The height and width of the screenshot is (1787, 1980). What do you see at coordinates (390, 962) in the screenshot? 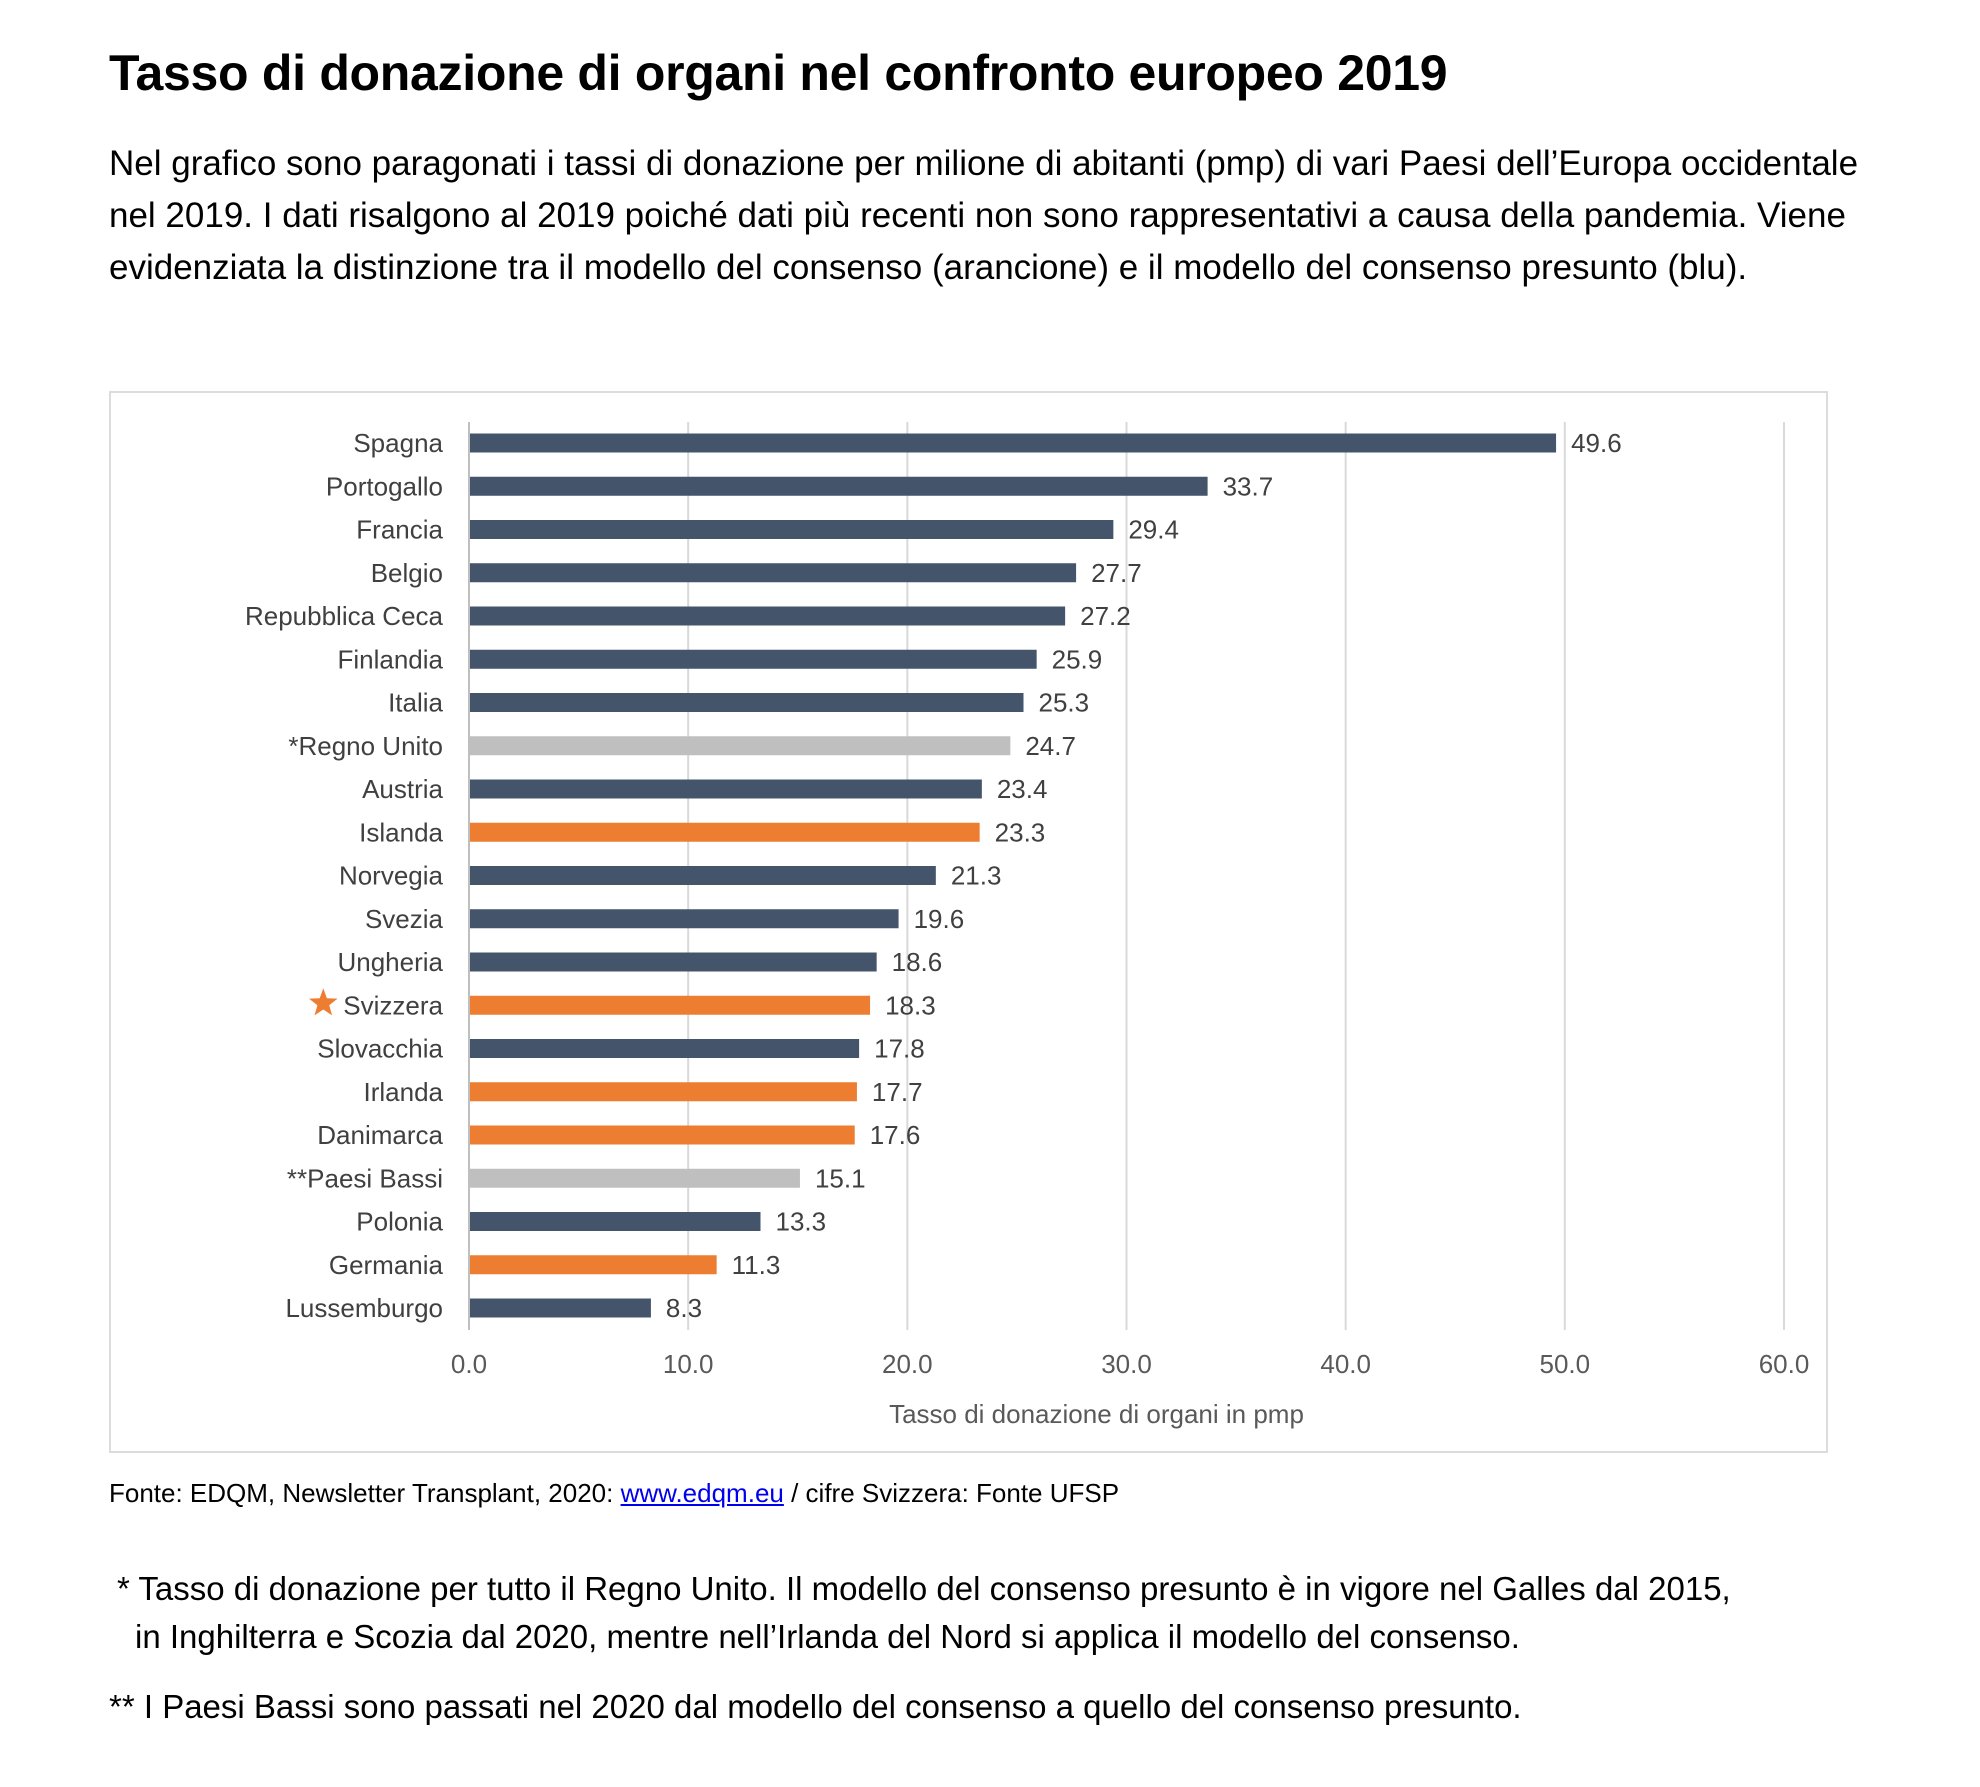
I see `category-label: Ungheria` at bounding box center [390, 962].